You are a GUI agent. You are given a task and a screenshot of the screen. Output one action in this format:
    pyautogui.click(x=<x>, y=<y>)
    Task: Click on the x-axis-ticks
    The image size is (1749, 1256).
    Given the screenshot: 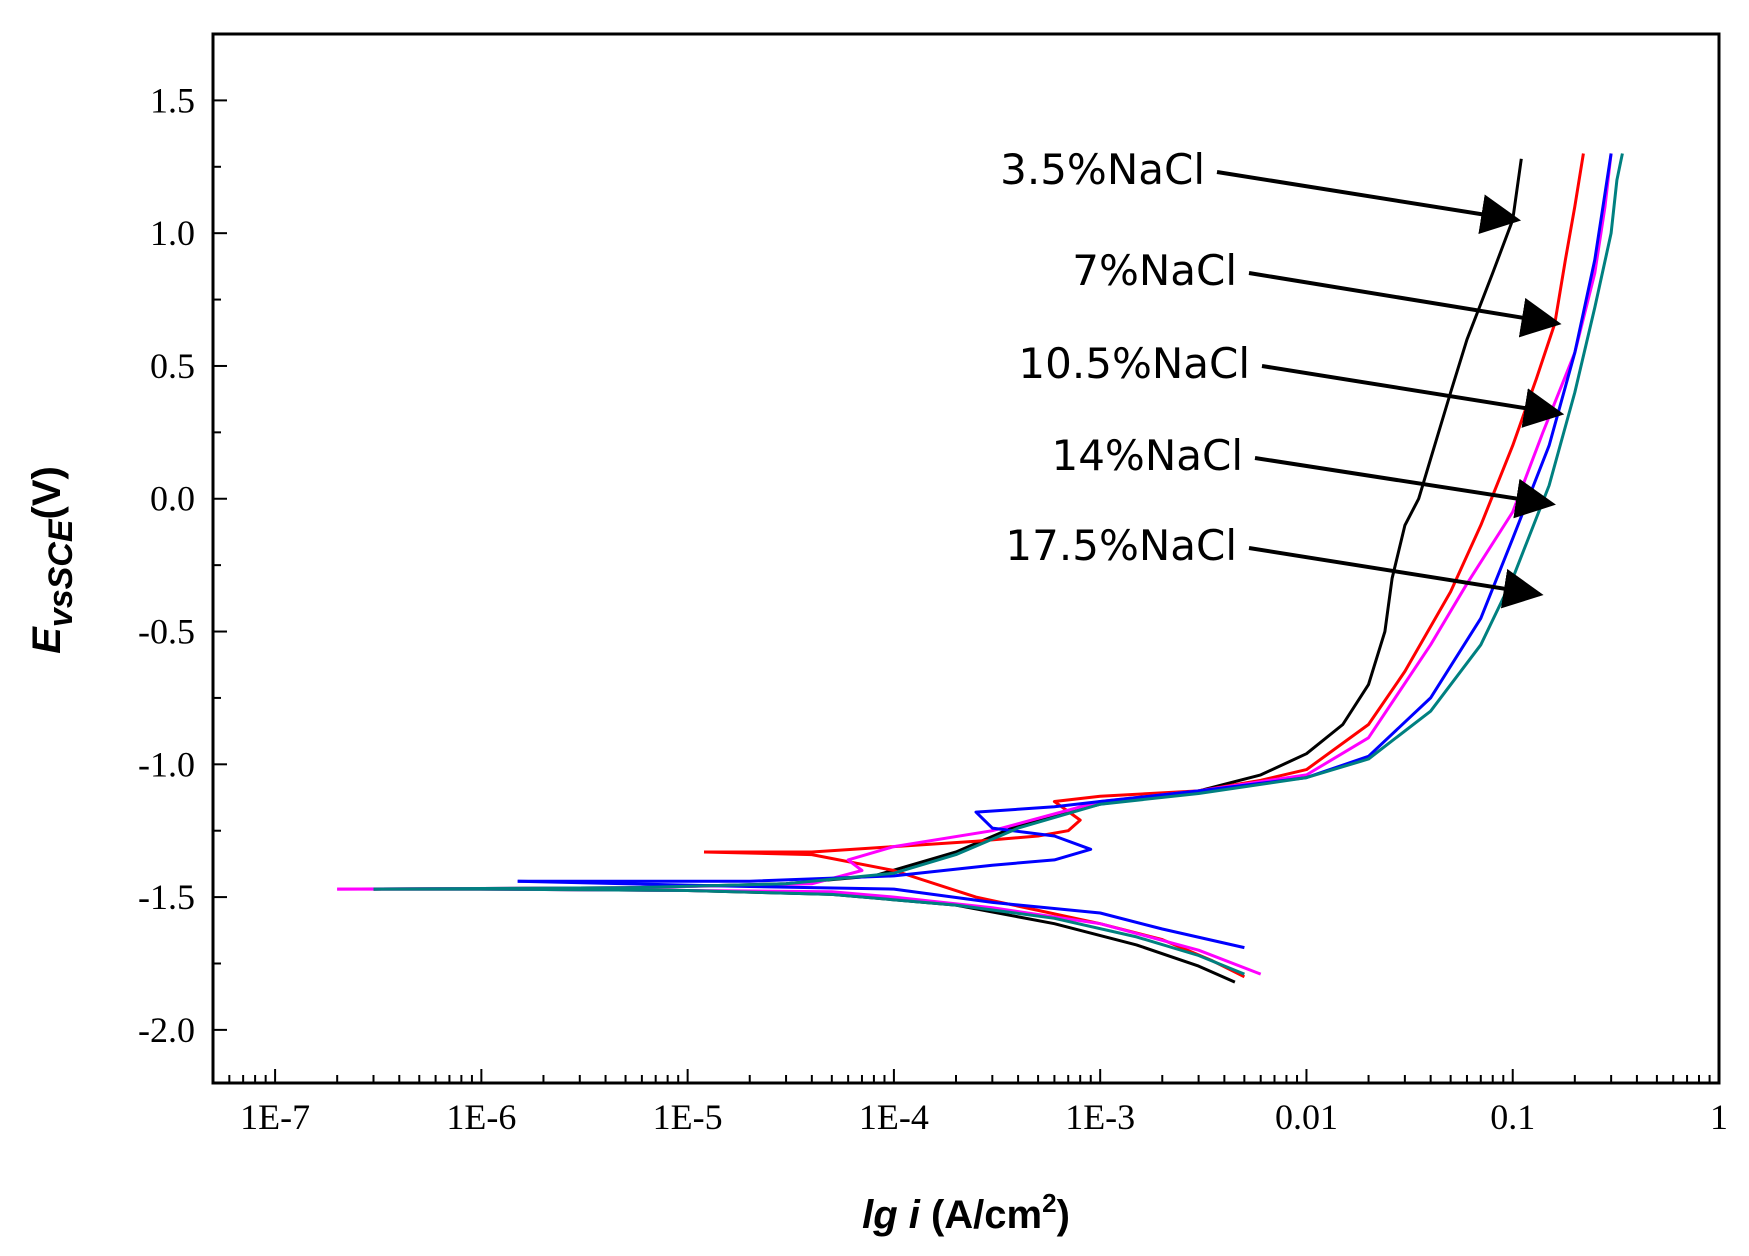 What is the action you would take?
    pyautogui.click(x=966, y=1076)
    